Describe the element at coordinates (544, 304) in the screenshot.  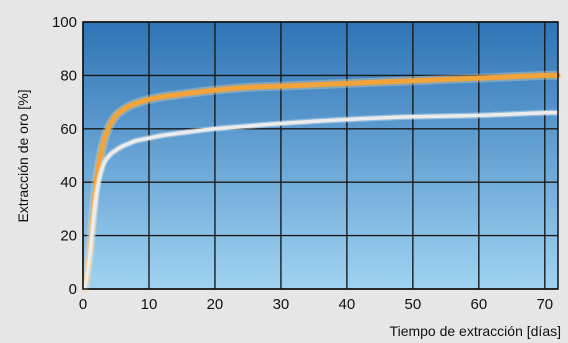
I see `x-tick-label: 70` at that location.